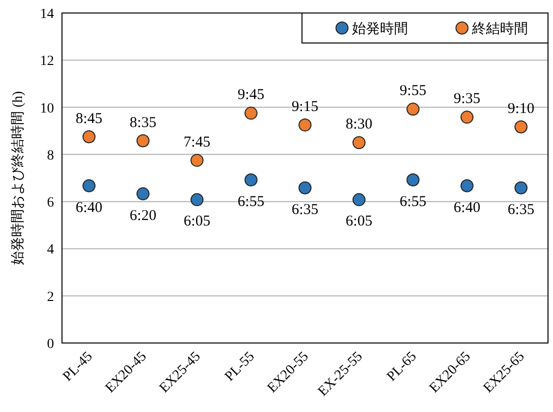 Image resolution: width=553 pixels, height=412 pixels. What do you see at coordinates (50, 156) in the screenshot?
I see `y-tick-label: 8` at bounding box center [50, 156].